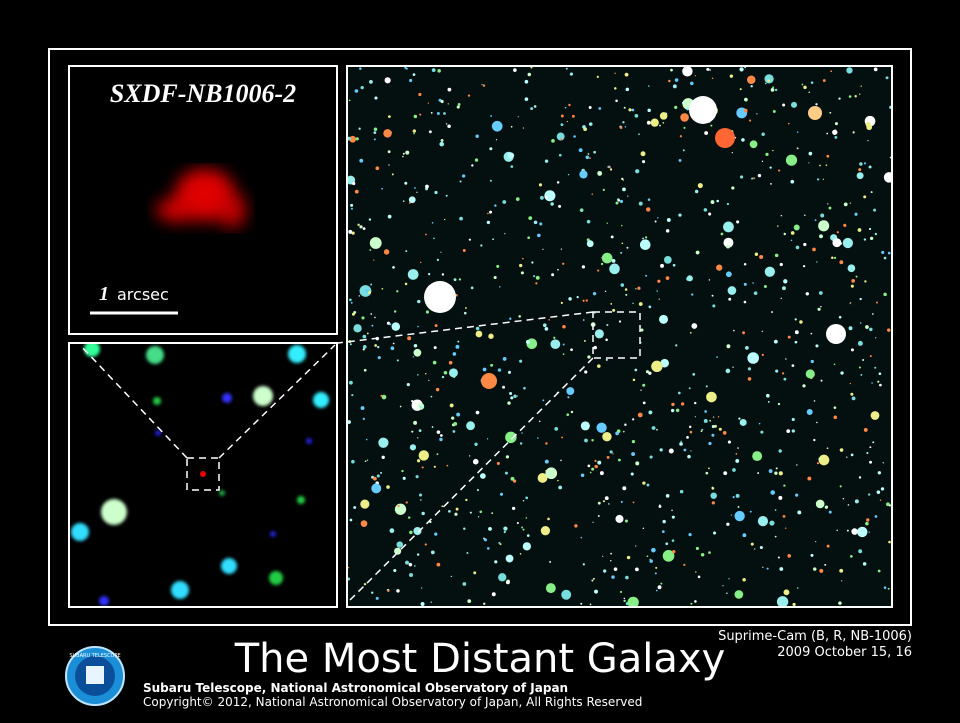  I want to click on inset-title: SXDF-NB1006-2, so click(203, 93).